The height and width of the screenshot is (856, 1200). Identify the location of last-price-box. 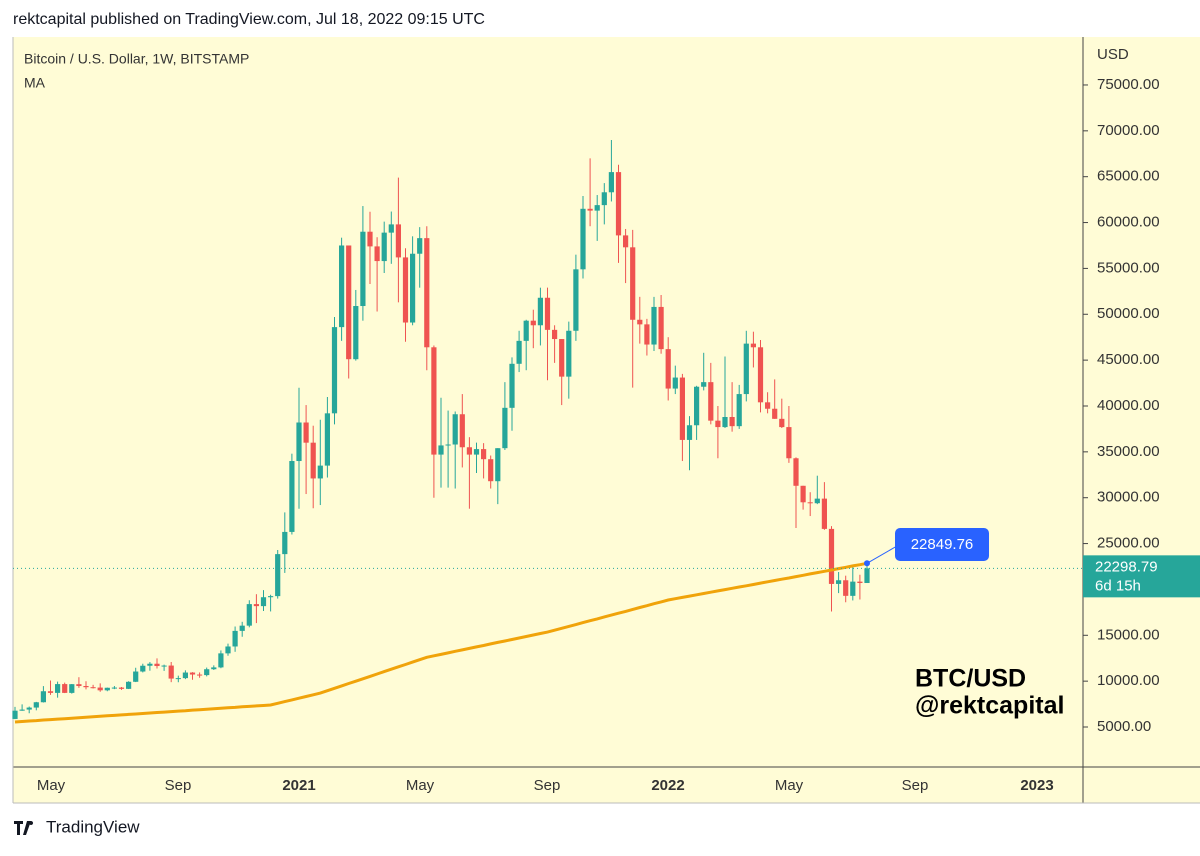
(1141, 576).